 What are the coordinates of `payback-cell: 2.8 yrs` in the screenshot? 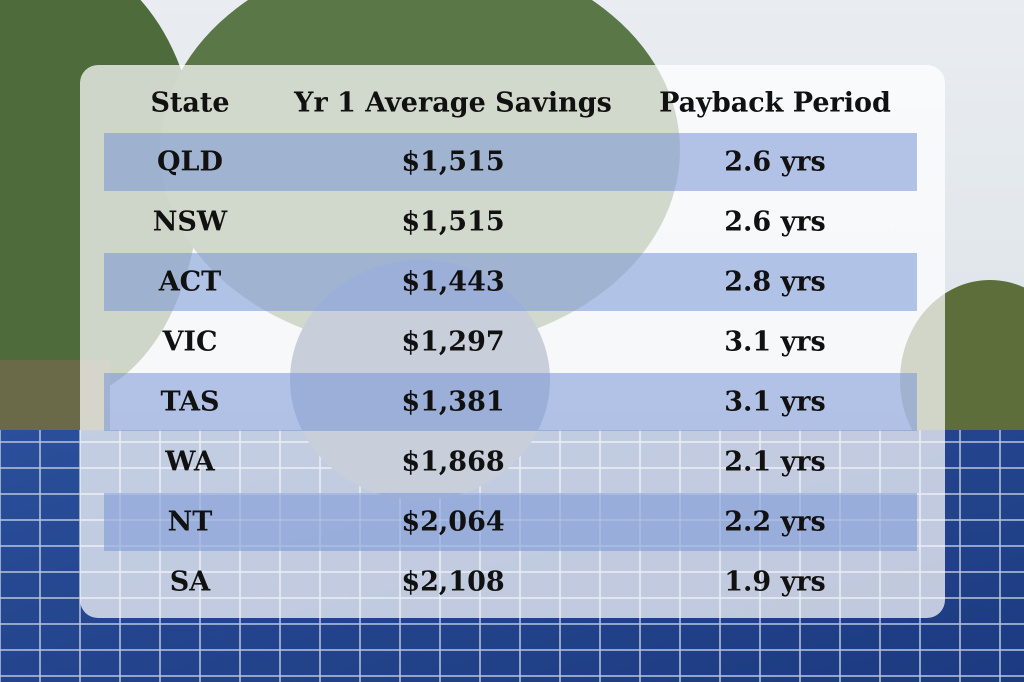 It's located at (775, 282).